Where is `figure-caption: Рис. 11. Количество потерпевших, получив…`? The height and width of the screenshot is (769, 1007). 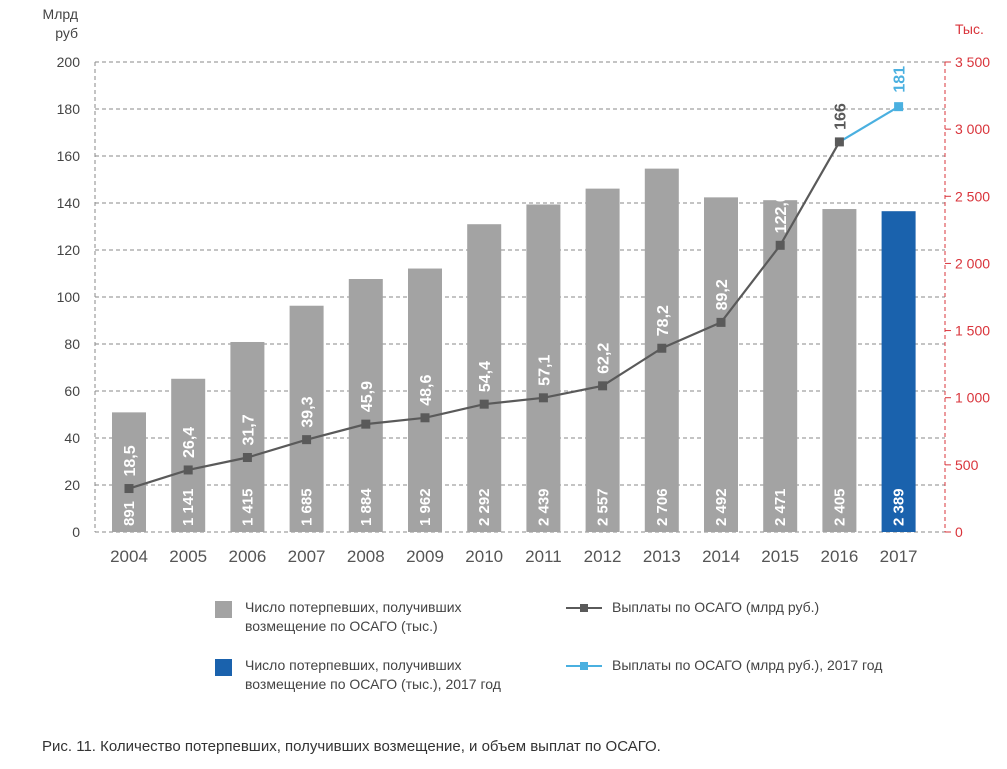
figure-caption: Рис. 11. Количество потерпевших, получив… is located at coordinates (351, 746).